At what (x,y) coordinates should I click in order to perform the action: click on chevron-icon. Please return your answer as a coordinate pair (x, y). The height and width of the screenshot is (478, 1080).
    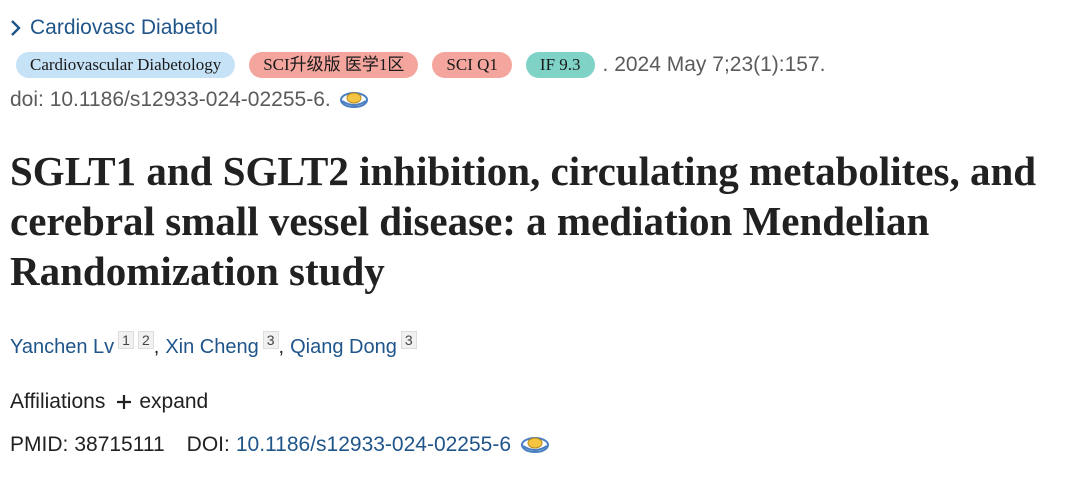
    Looking at the image, I should click on (16, 28).